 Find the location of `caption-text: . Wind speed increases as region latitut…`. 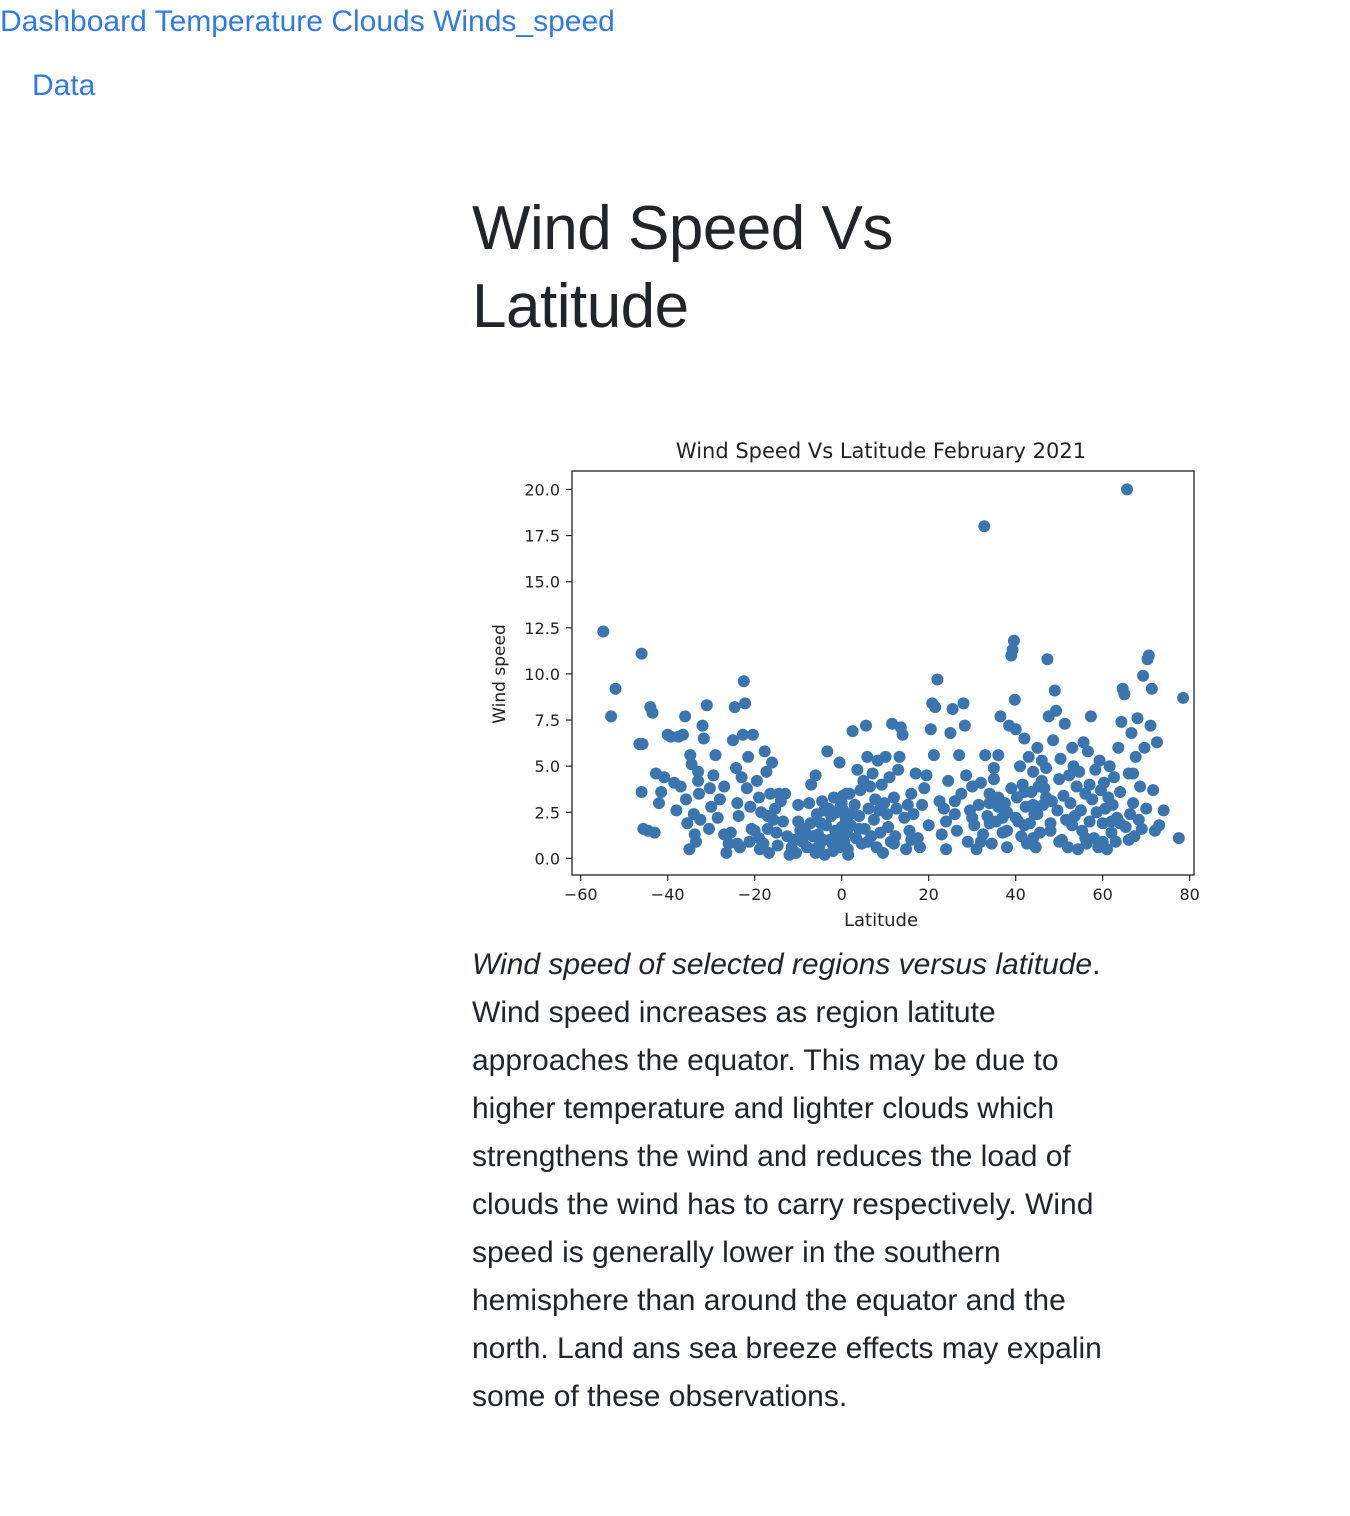

caption-text: . Wind speed increases as region latitut… is located at coordinates (787, 1180).